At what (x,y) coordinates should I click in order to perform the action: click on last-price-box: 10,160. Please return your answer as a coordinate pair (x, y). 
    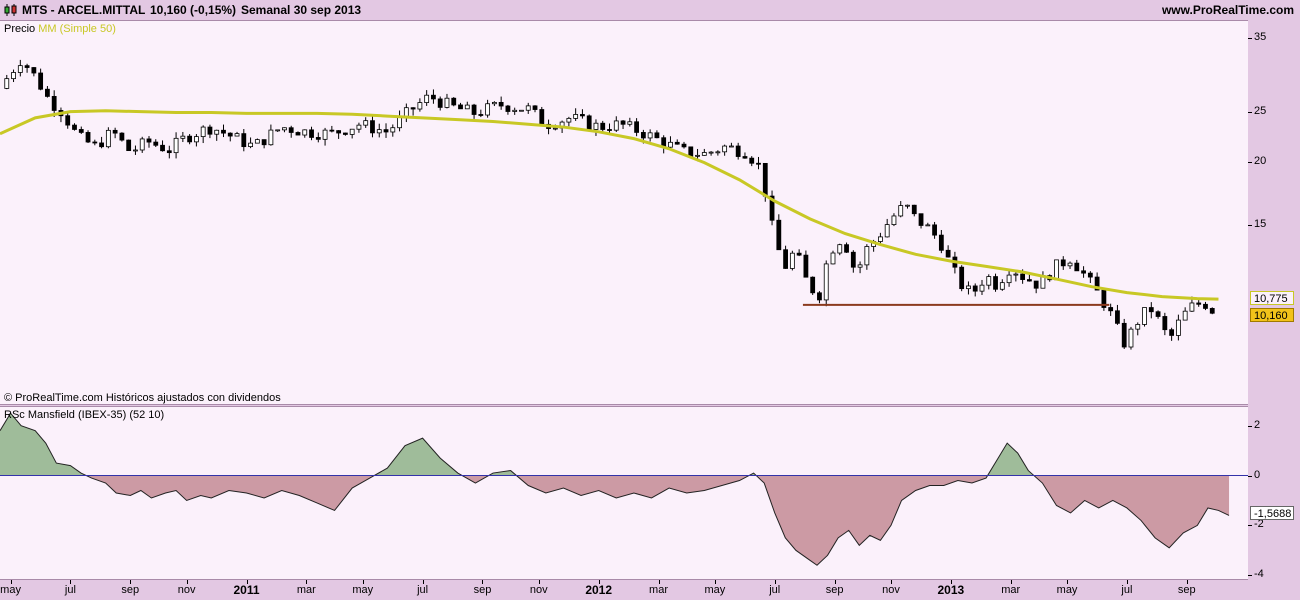
    Looking at the image, I should click on (1272, 315).